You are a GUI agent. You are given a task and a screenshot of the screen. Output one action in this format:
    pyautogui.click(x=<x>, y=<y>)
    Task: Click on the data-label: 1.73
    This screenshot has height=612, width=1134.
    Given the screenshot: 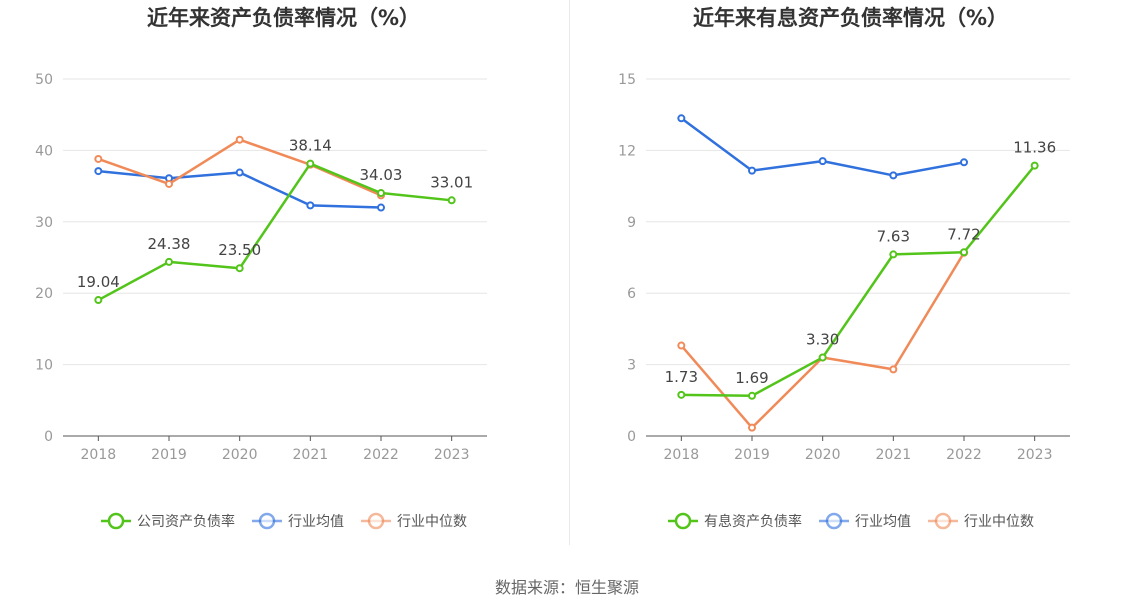 What is the action you would take?
    pyautogui.click(x=681, y=377)
    